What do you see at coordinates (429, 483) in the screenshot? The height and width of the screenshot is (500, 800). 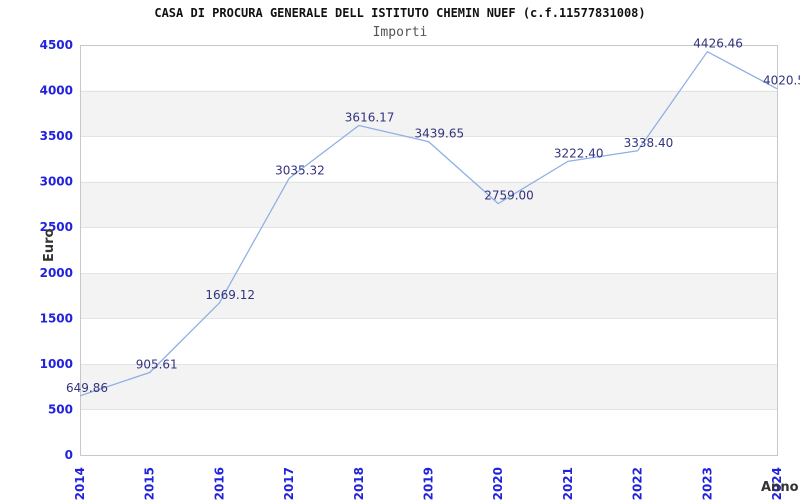 I see `x-tick-label: 2019` at bounding box center [429, 483].